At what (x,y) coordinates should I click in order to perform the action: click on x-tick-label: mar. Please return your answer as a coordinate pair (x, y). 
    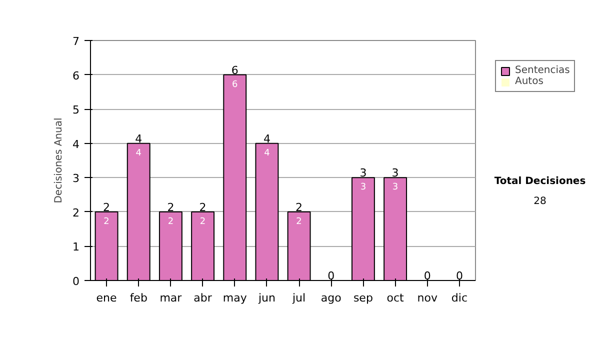
    Looking at the image, I should click on (171, 298).